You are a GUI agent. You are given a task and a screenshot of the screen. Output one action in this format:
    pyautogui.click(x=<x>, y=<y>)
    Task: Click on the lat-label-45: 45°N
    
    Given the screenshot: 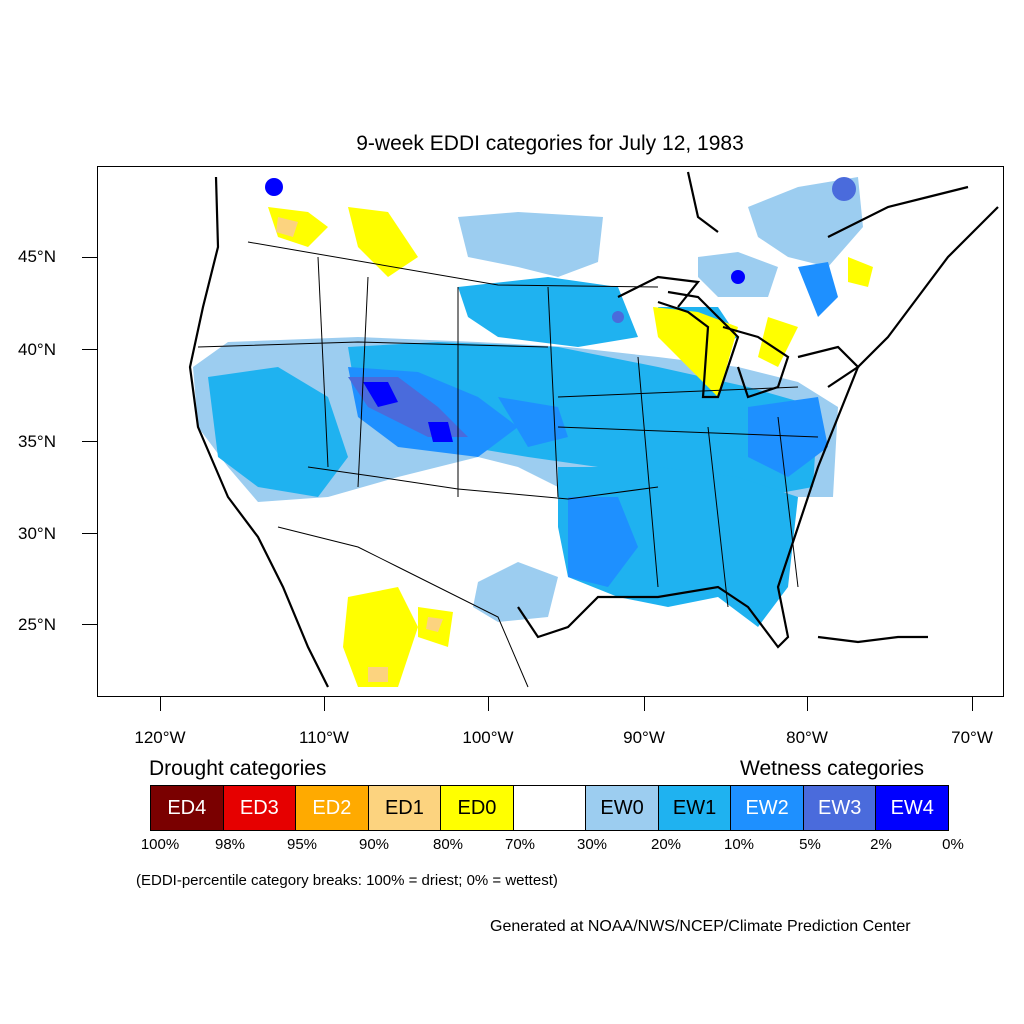 What is the action you would take?
    pyautogui.click(x=37, y=256)
    